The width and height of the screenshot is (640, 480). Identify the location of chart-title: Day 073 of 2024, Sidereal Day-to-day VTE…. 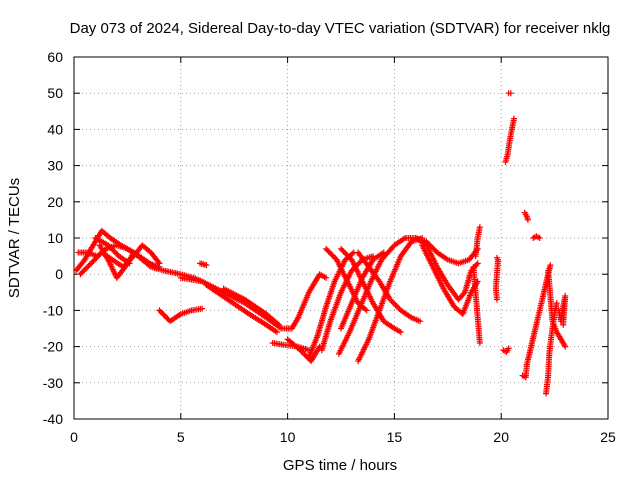
(340, 28).